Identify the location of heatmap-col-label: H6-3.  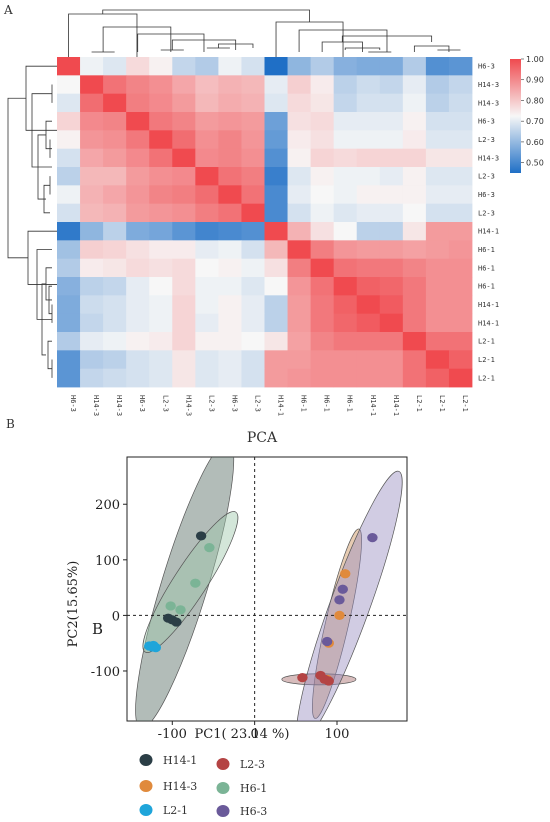
(142, 403).